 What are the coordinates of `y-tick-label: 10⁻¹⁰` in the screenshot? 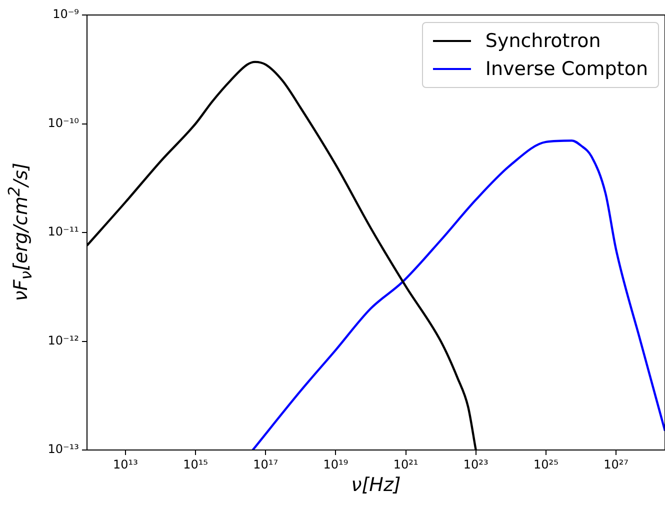 It's located at (64, 123).